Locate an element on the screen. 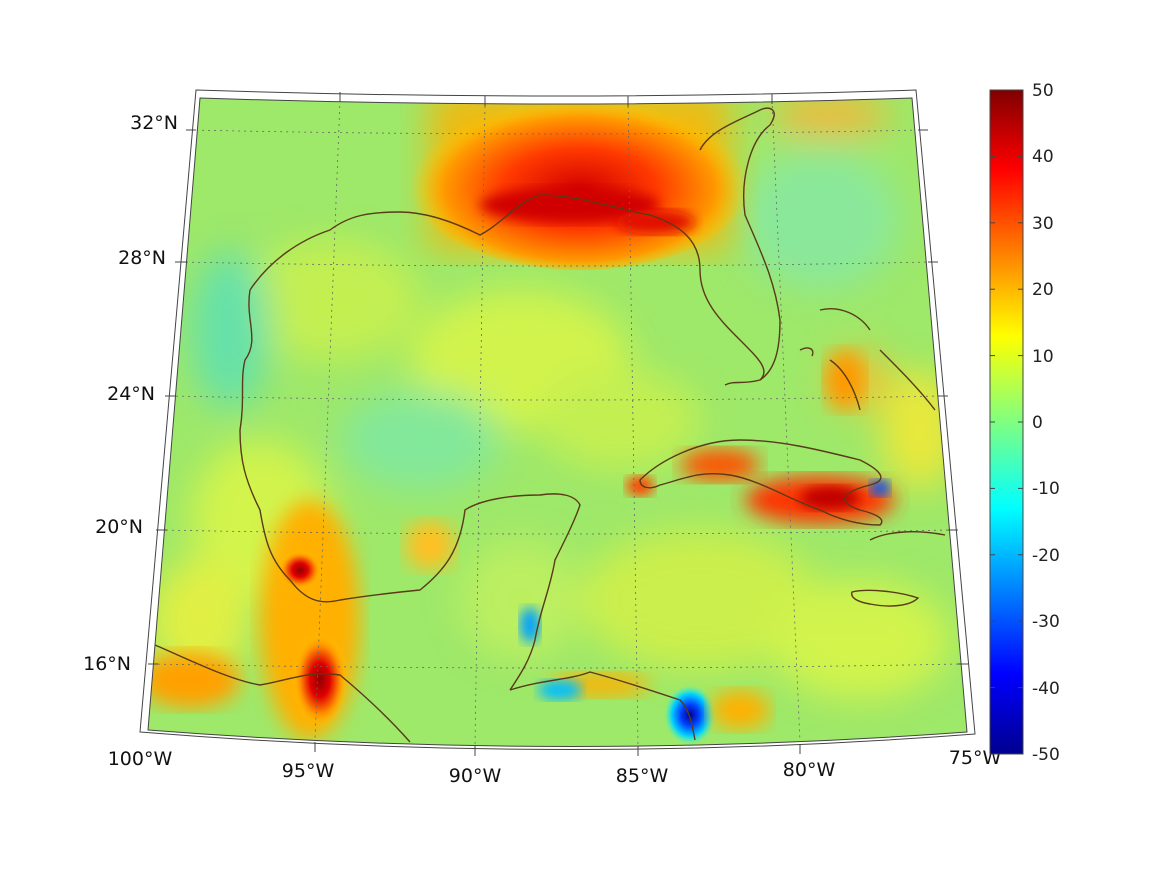 This screenshot has width=1167, height=875. lat-label: 20°N is located at coordinates (119, 527).